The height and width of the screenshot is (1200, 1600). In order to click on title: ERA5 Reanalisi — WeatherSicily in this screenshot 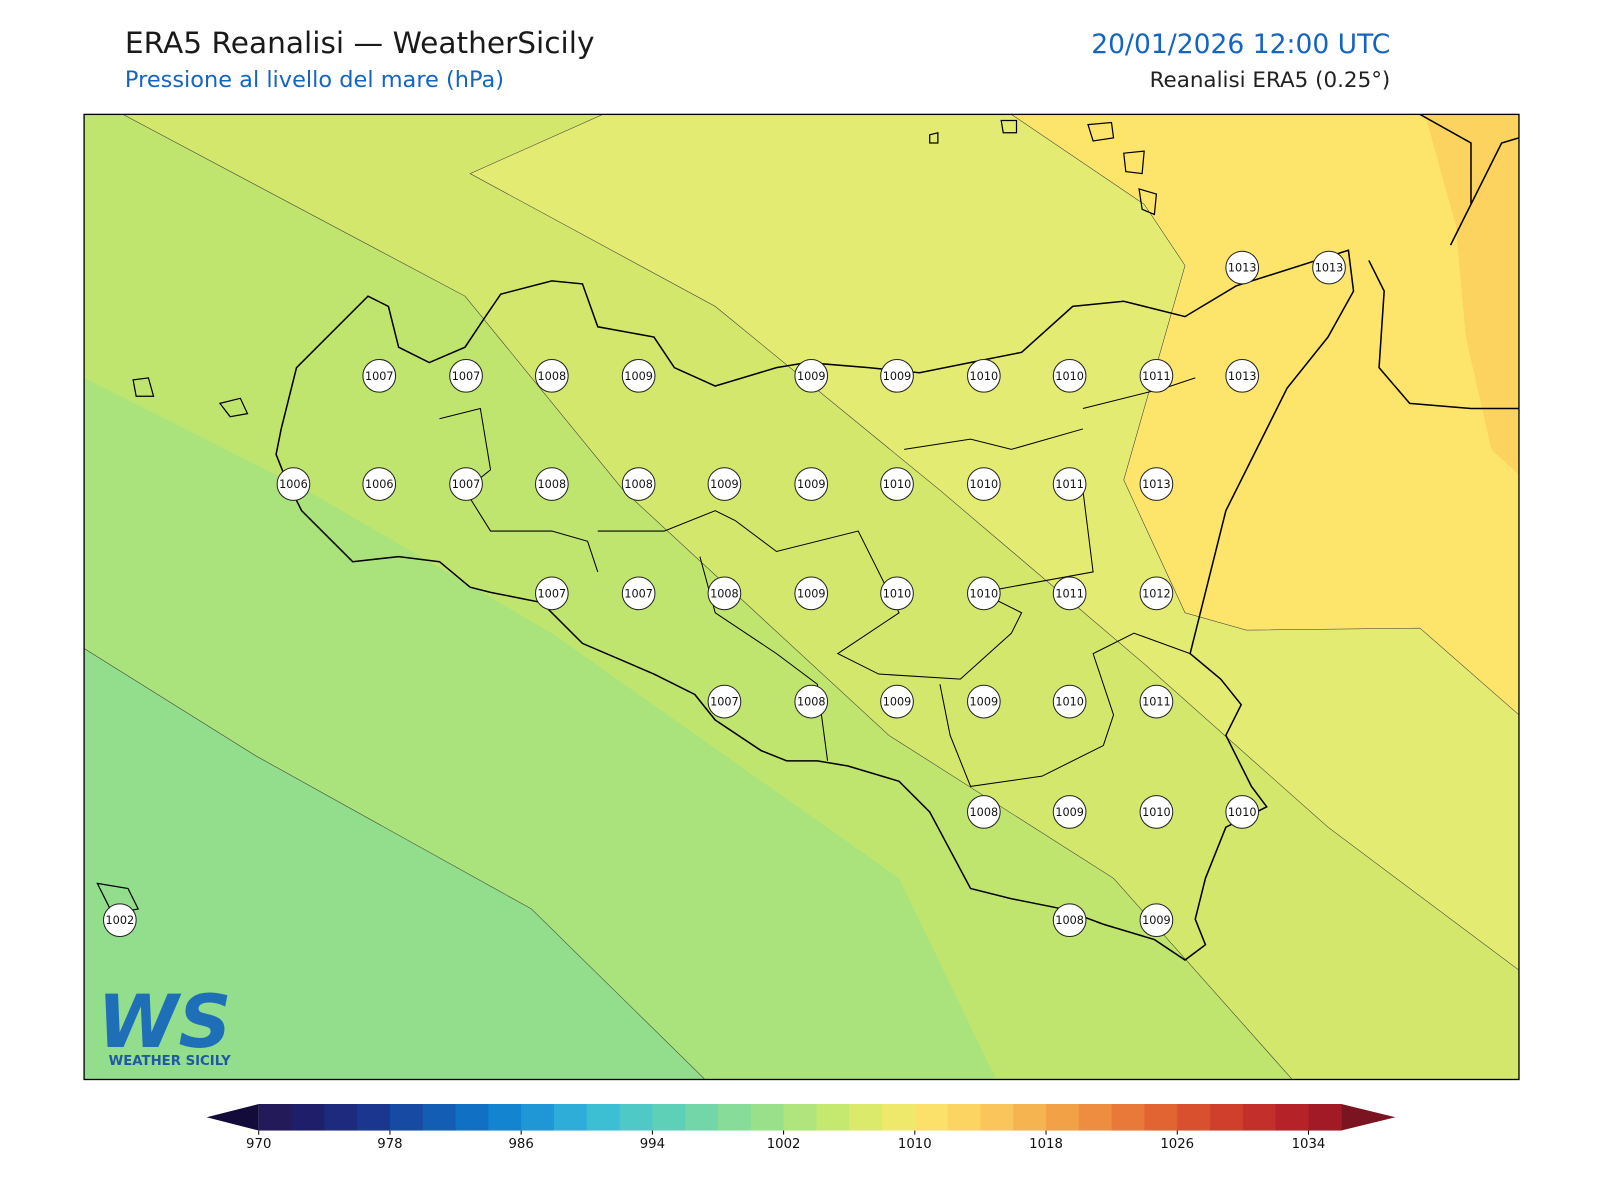, I will do `click(360, 43)`.